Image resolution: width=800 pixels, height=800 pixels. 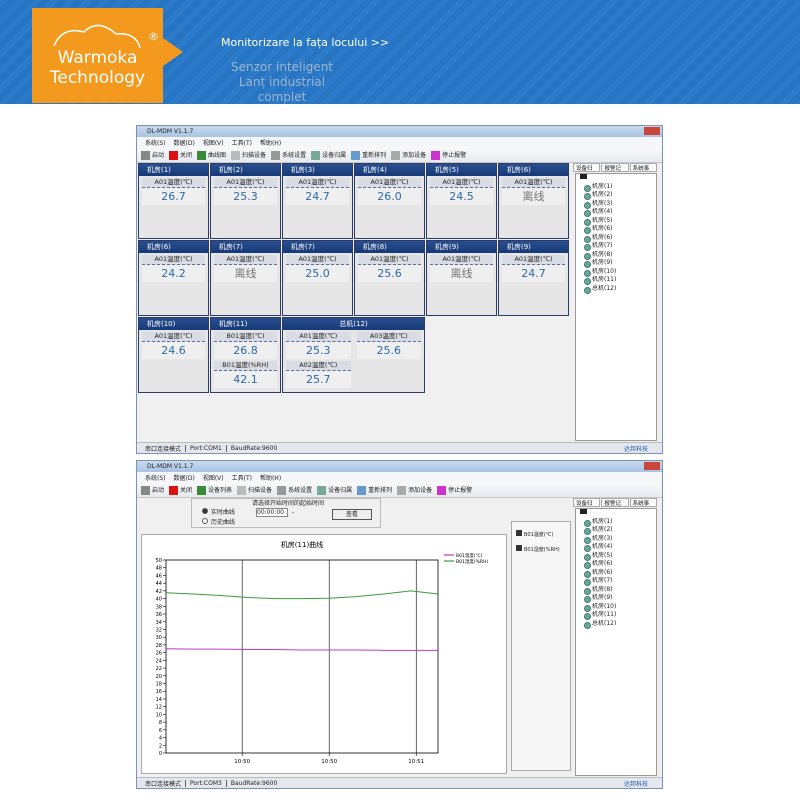 What do you see at coordinates (534, 534) in the screenshot?
I see `checkbox-option: B01温度(℃)` at bounding box center [534, 534].